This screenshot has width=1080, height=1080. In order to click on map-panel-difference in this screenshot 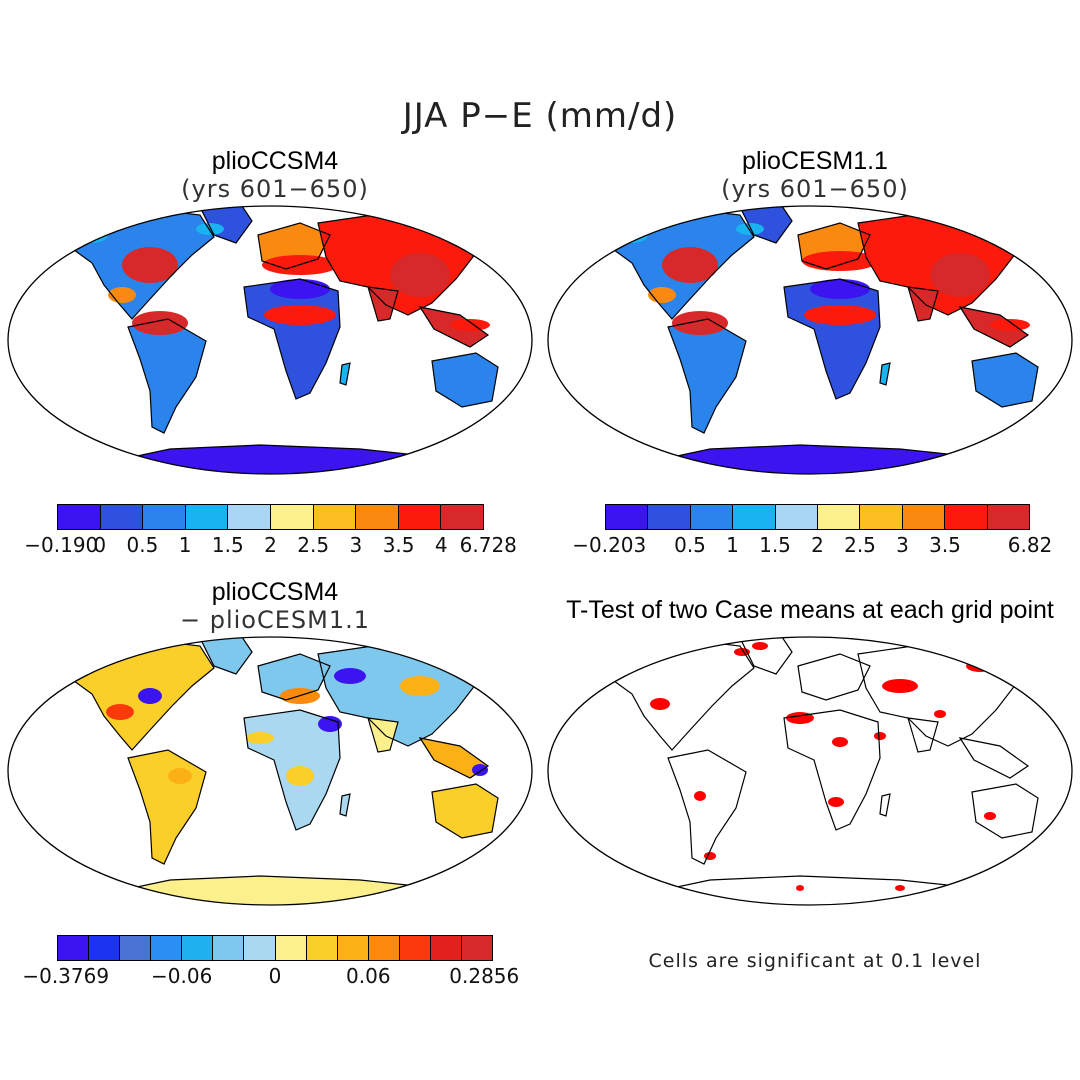, I will do `click(270, 771)`.